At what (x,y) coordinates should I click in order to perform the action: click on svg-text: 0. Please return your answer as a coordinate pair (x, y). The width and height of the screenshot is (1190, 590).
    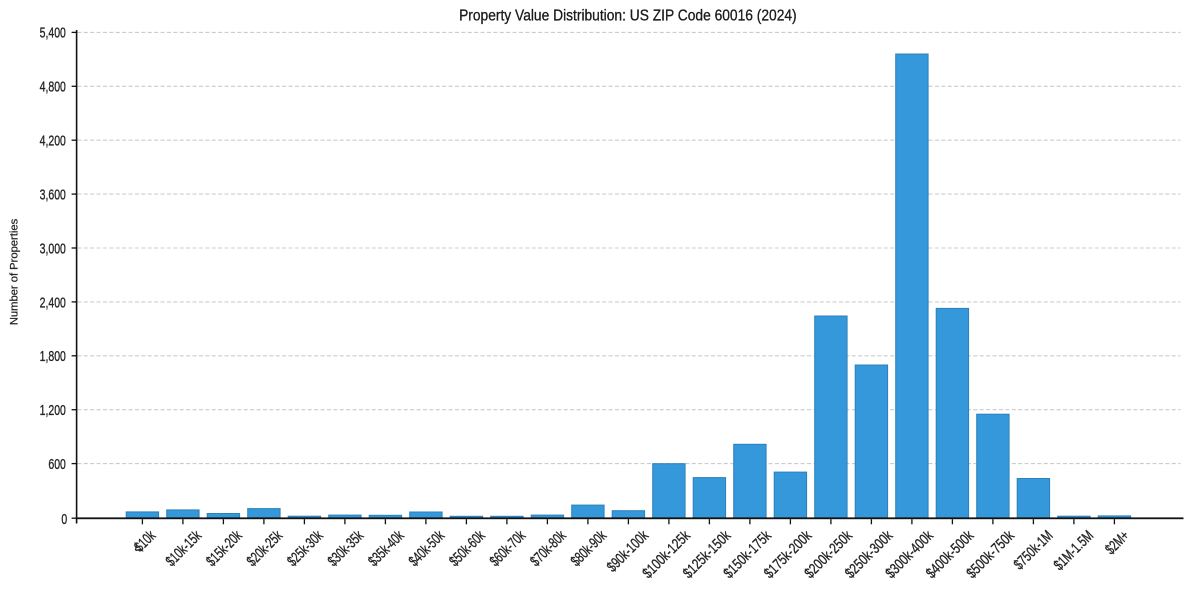
    Looking at the image, I should click on (64, 518).